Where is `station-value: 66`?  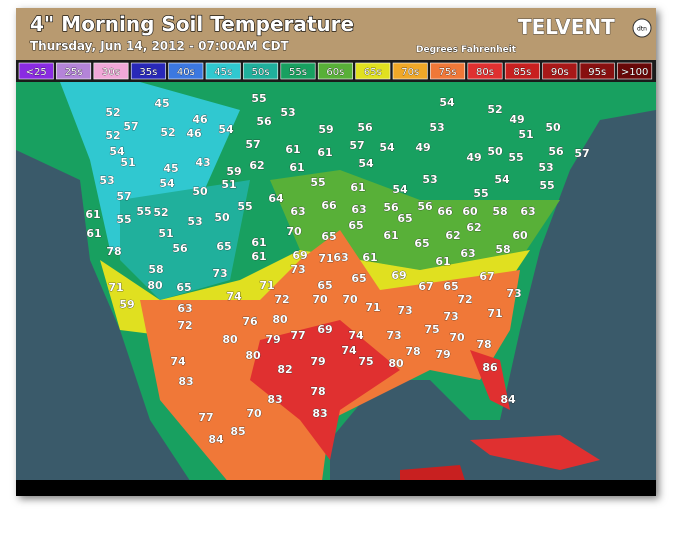
station-value: 66 is located at coordinates (445, 211).